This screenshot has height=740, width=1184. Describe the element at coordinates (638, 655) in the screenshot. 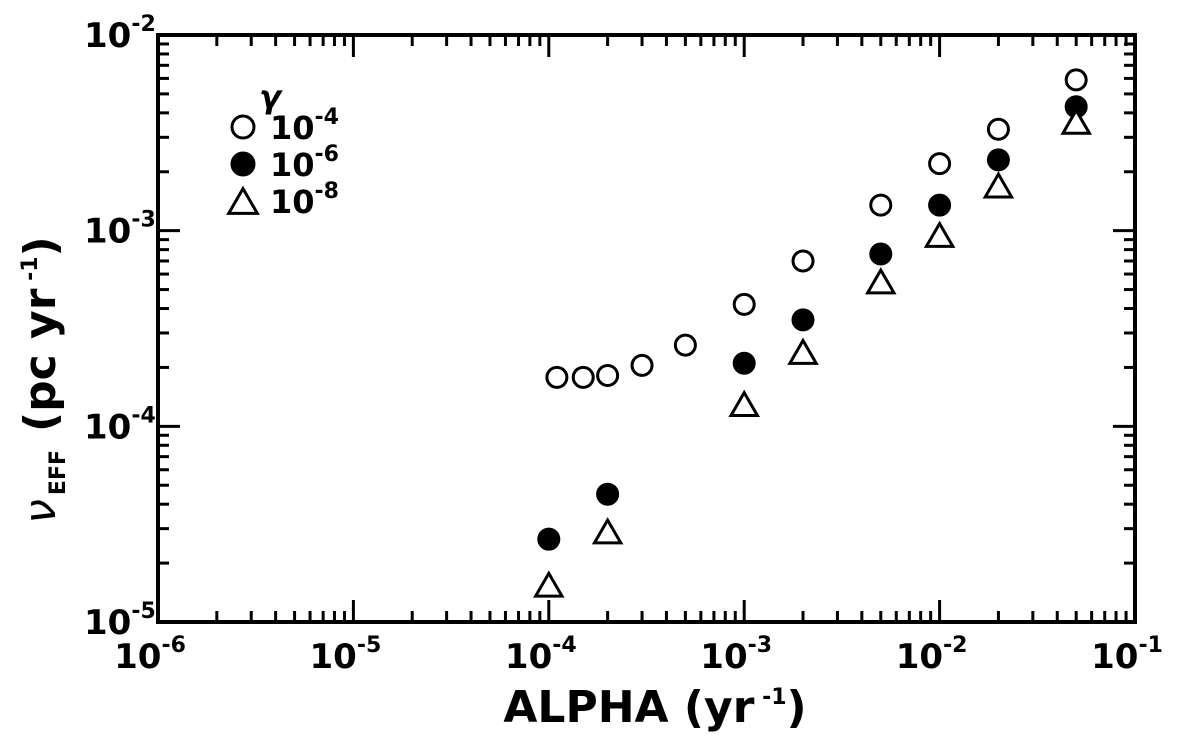

I see `x-tick-labels: 10⁻⁶ 10⁻⁵ 10⁻⁴ 10⁻³ 10⁻² 10⁻¹` at that location.